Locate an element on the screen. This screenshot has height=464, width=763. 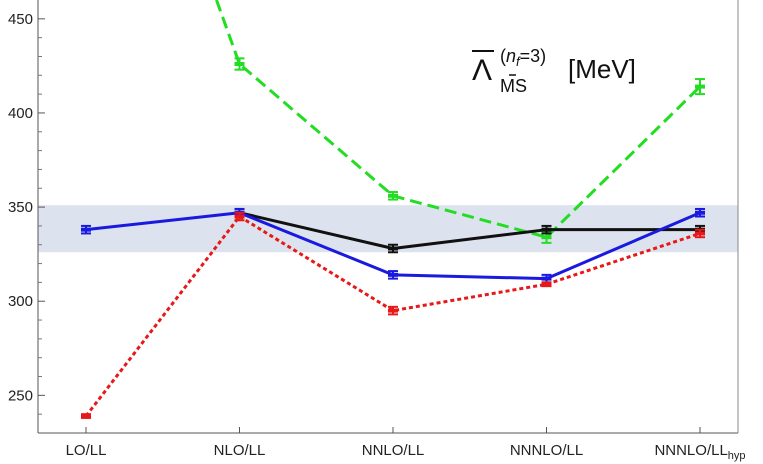
y-tick-label: 450 is located at coordinates (20, 19).